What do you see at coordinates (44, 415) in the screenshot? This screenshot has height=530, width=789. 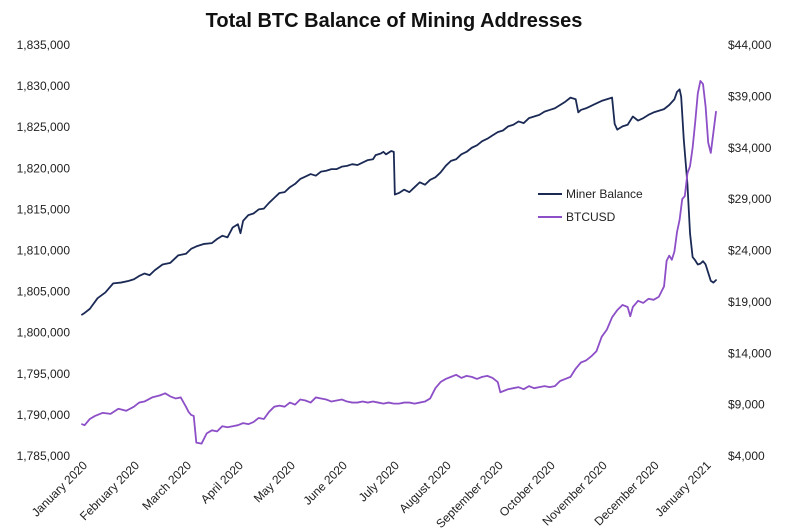 I see `left-axis-tick-label: 1,790,000` at bounding box center [44, 415].